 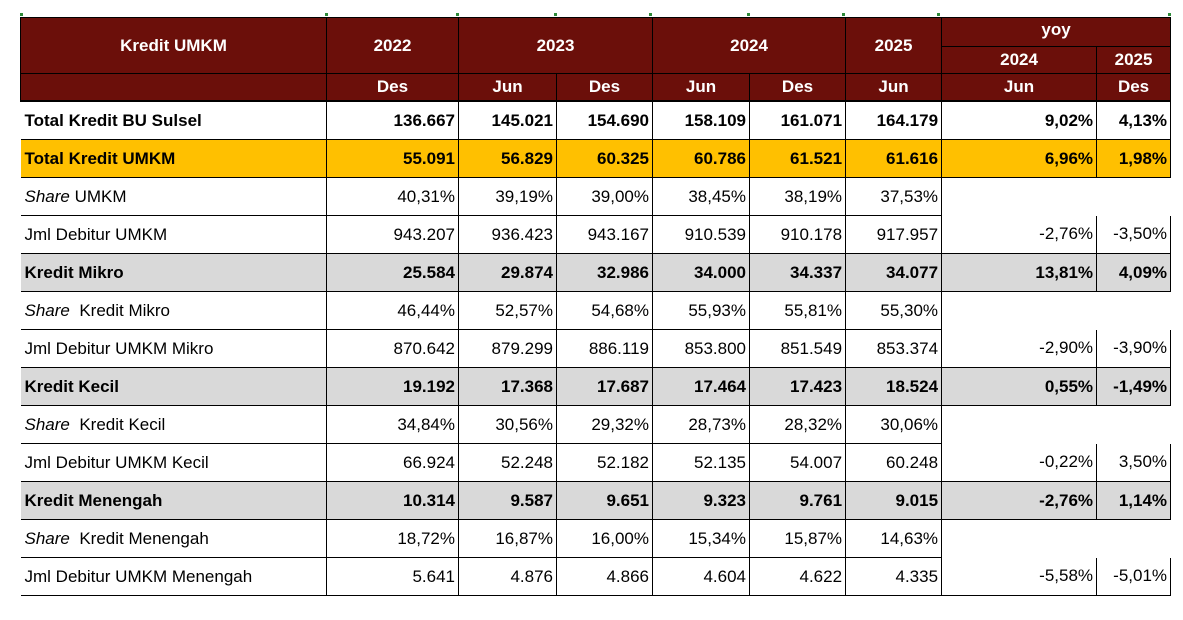 What do you see at coordinates (1134, 60) in the screenshot?
I see `header-yoy-2025: 2025` at bounding box center [1134, 60].